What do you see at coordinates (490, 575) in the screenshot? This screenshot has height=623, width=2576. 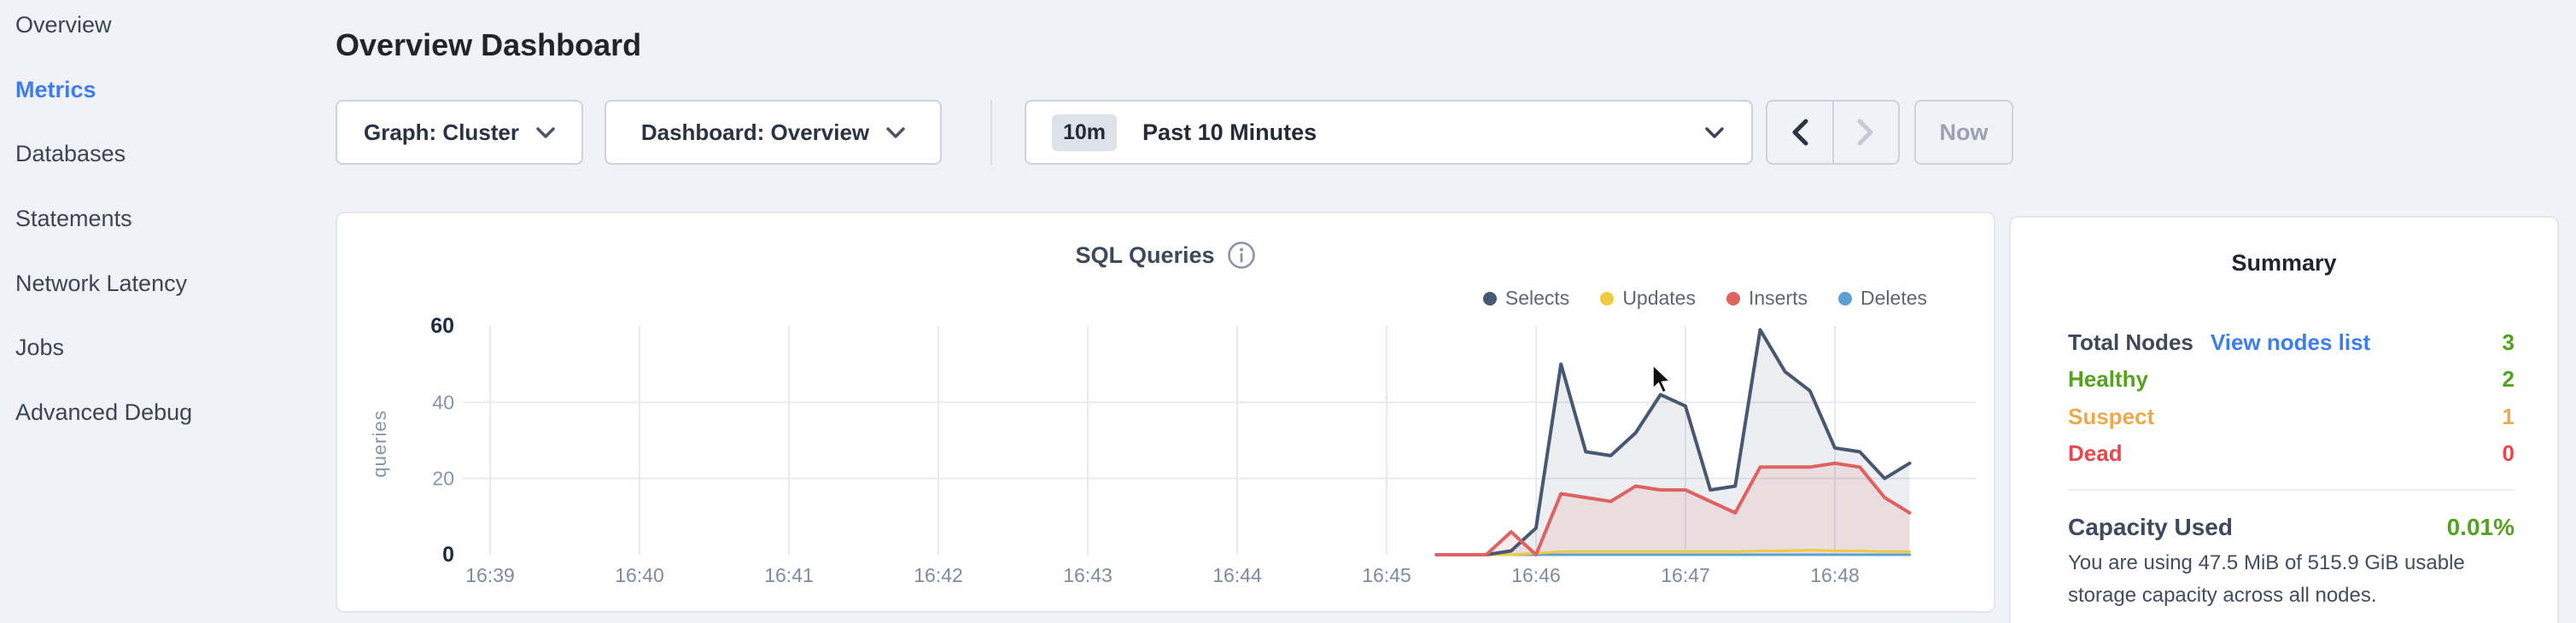 I see `svg-text: 16:39` at bounding box center [490, 575].